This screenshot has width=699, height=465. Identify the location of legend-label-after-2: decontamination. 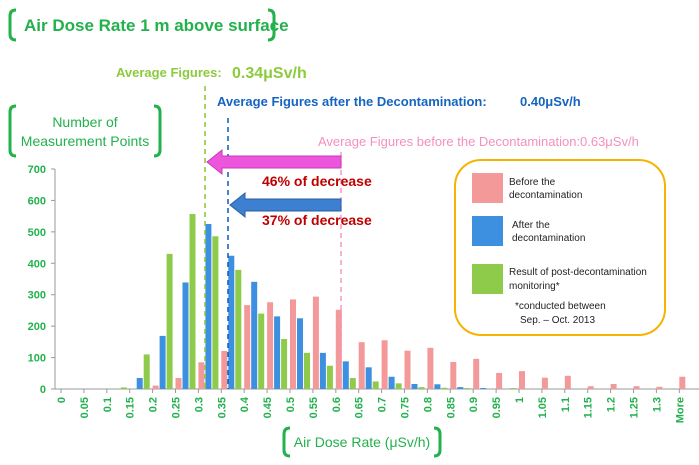
(548, 238).